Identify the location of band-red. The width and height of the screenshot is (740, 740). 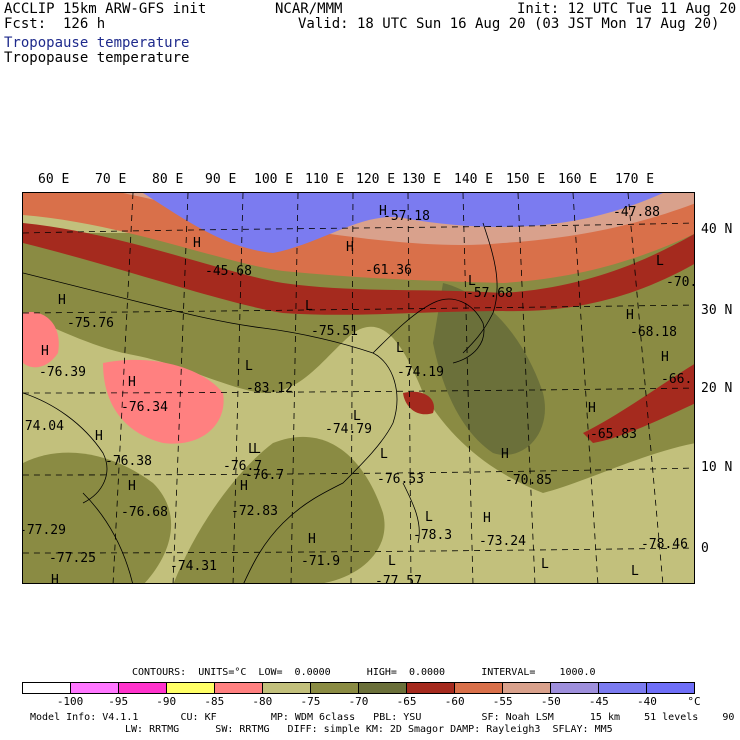
(358, 269).